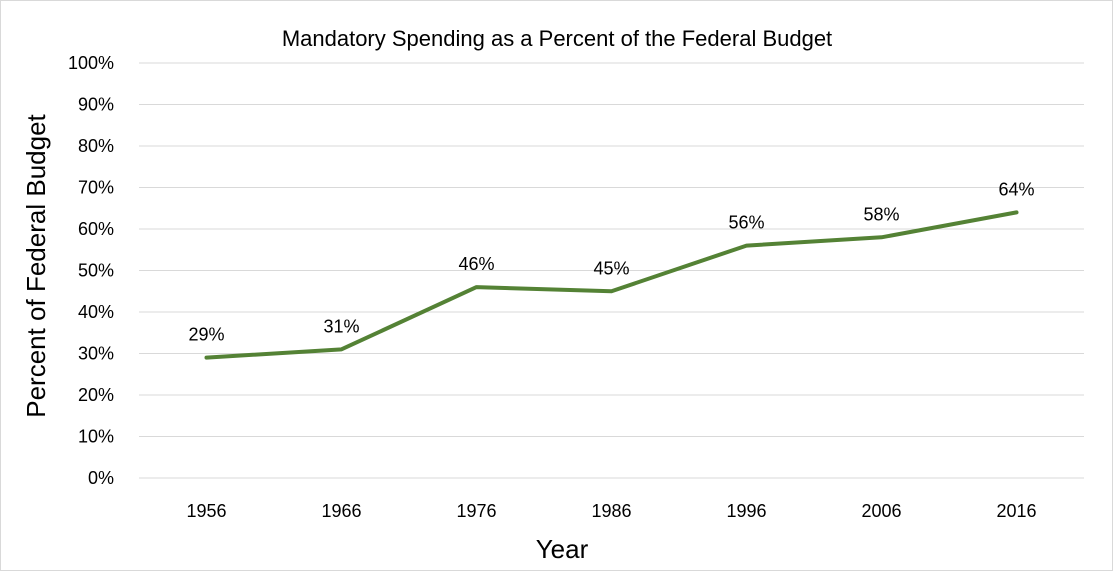 The height and width of the screenshot is (572, 1113). I want to click on x-tick-label: 2006, so click(881, 511).